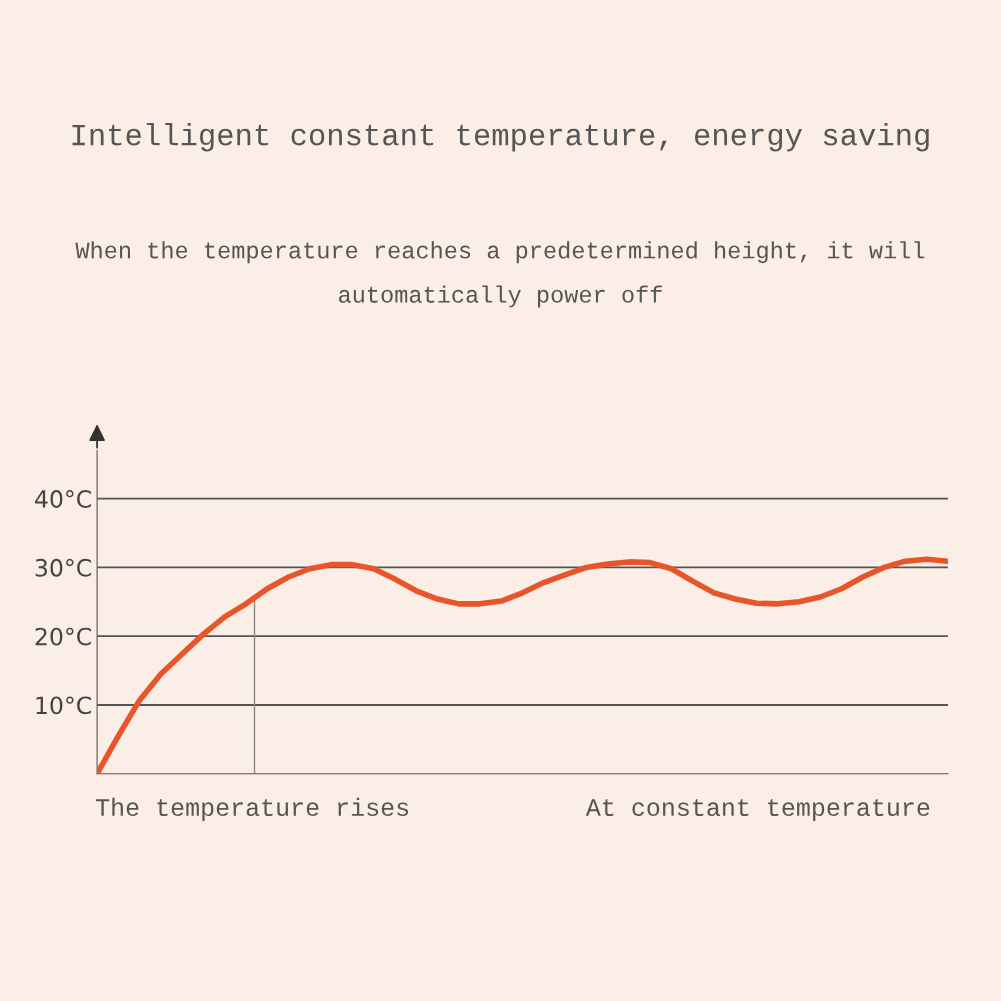  Describe the element at coordinates (63, 636) in the screenshot. I see `y-tick-label: 20°C` at that location.